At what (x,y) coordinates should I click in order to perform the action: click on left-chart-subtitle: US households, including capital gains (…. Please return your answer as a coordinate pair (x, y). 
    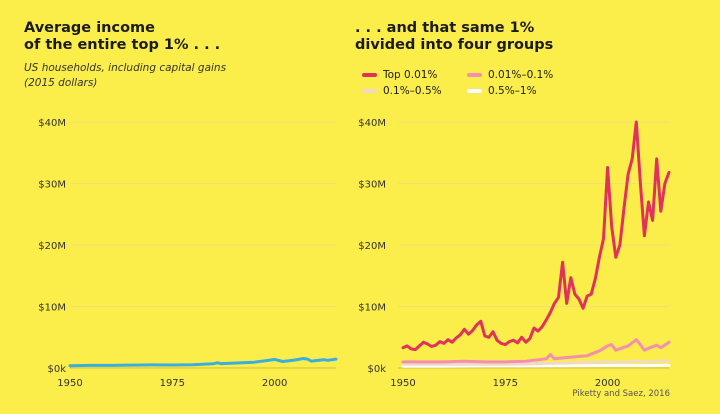
    Looking at the image, I should click on (125, 75).